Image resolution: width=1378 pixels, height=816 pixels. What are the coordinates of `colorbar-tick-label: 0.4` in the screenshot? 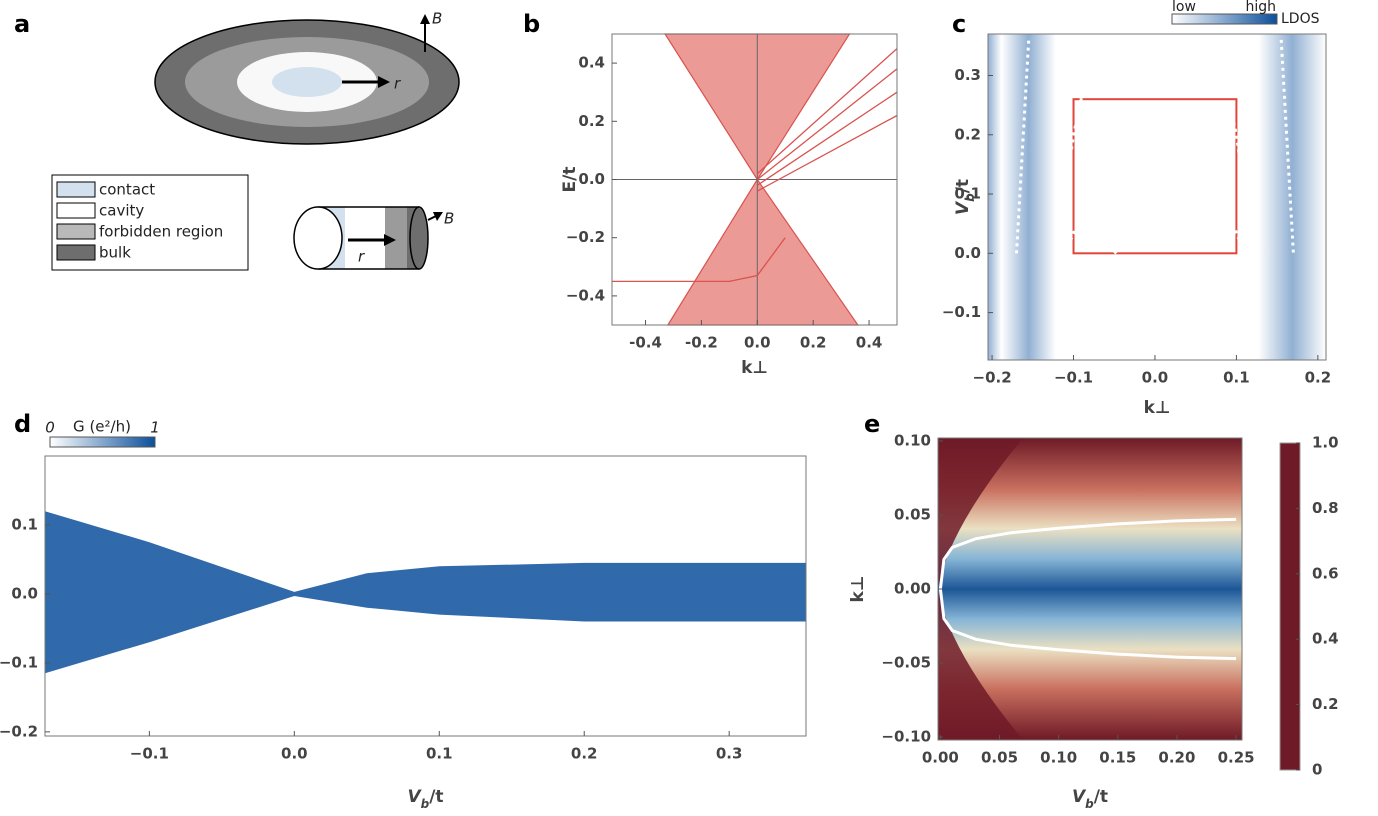 It's located at (1325, 639).